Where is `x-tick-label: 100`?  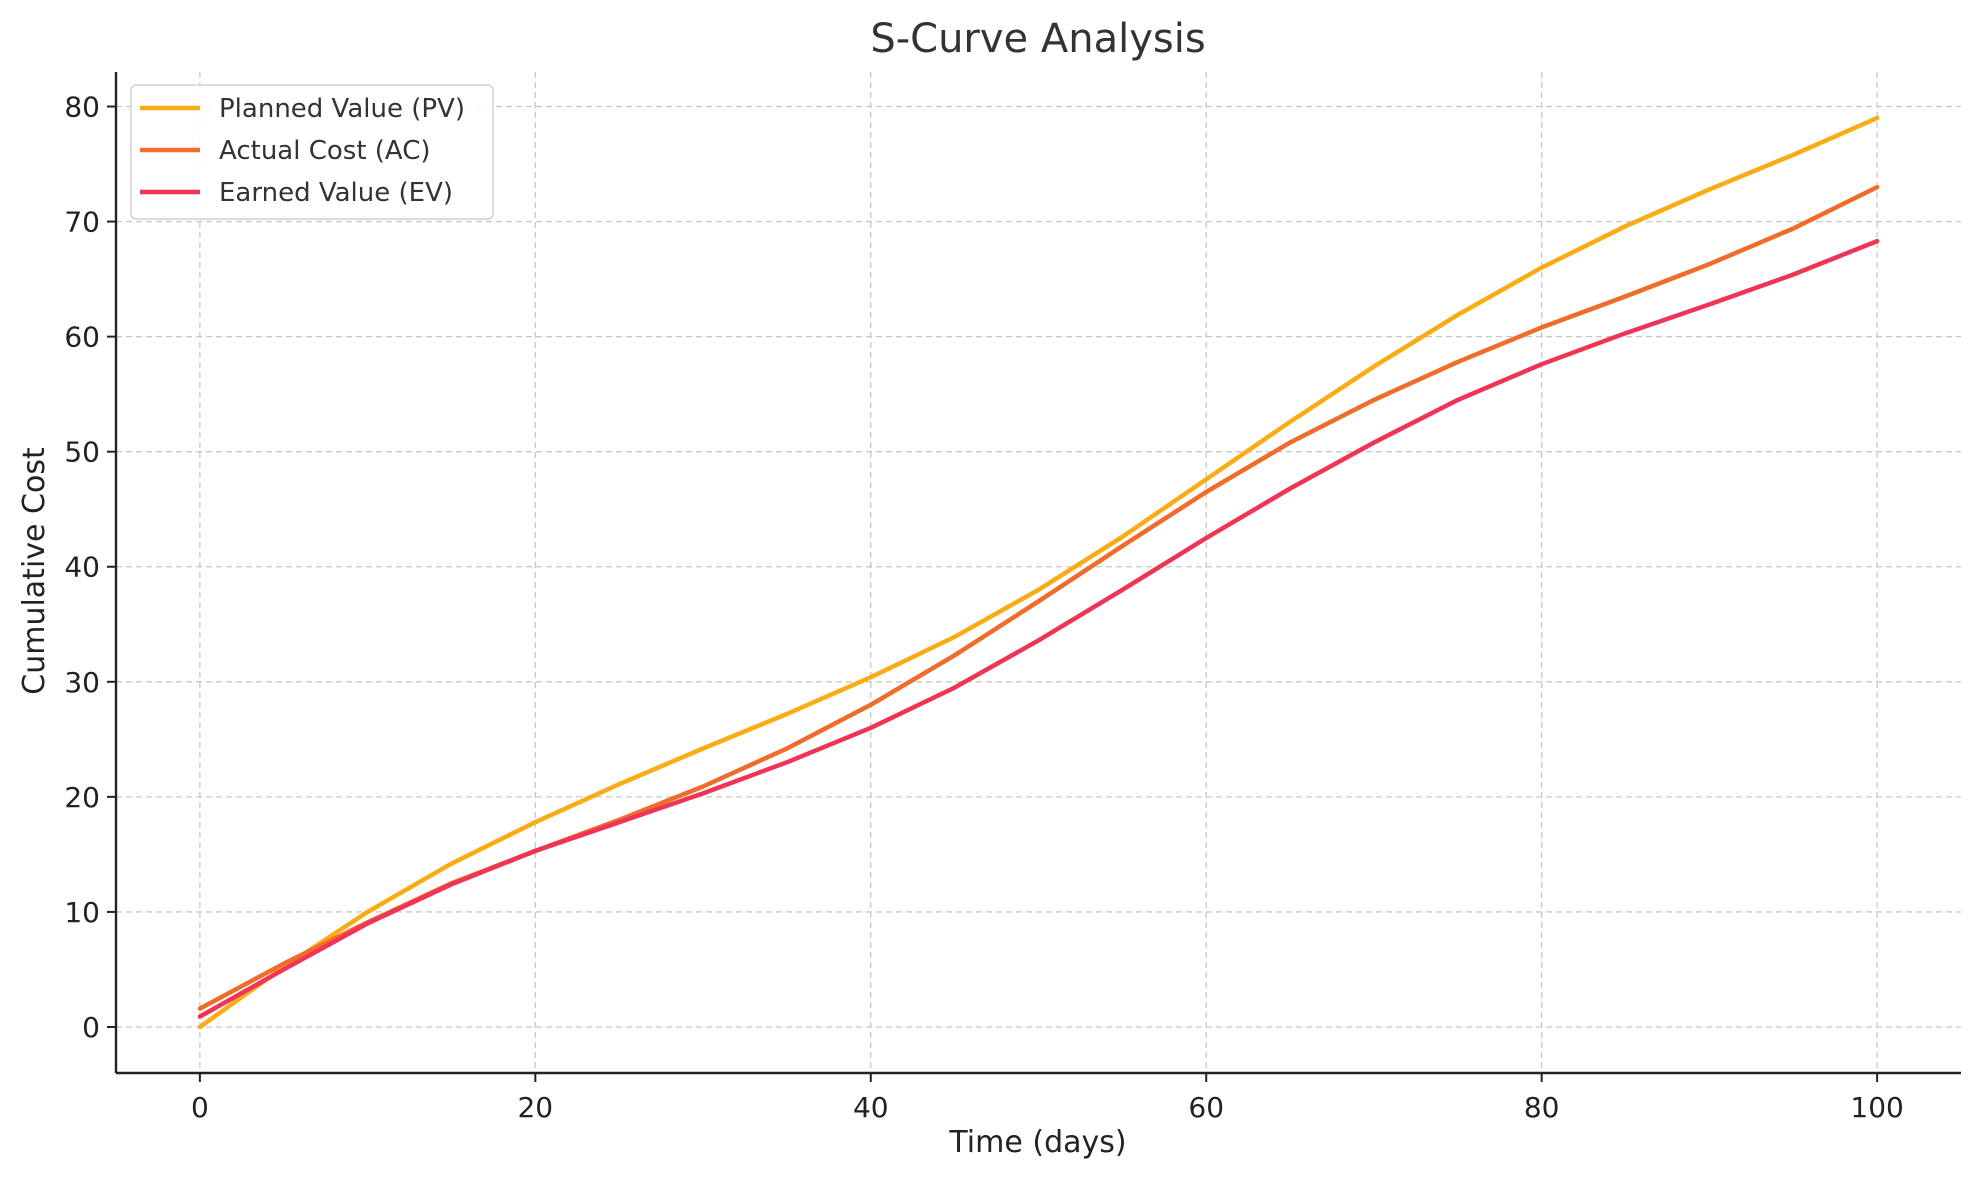
x-tick-label: 100 is located at coordinates (1876, 1107).